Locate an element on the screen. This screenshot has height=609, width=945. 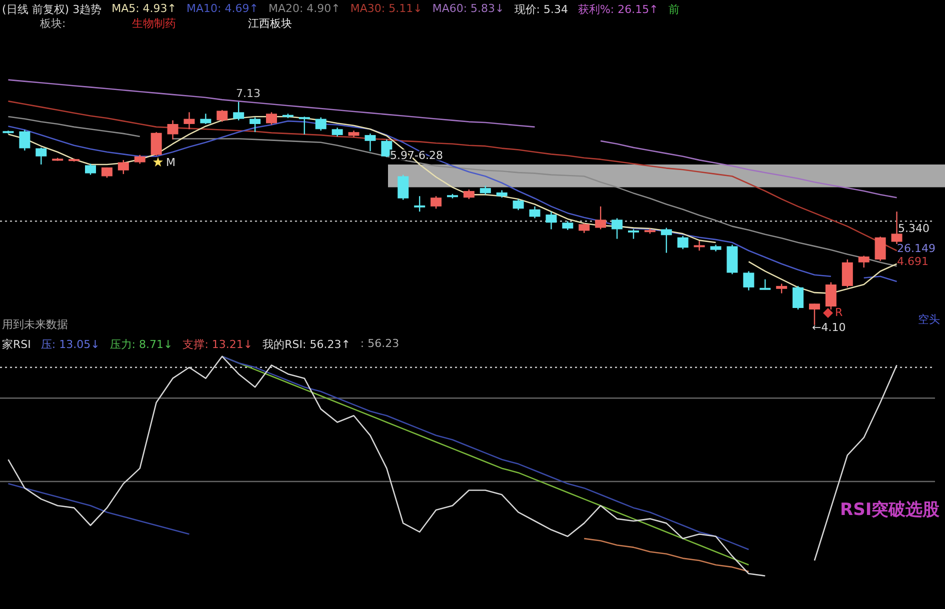
annotation: RSI突破选股 is located at coordinates (890, 510).